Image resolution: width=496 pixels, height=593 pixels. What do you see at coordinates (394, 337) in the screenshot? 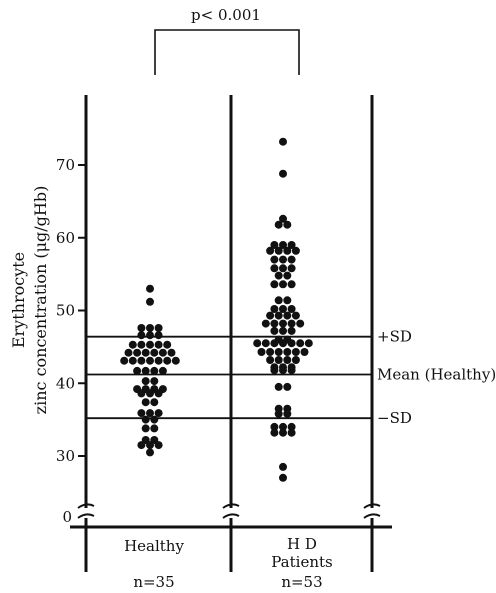
I see `reference-line-label: +SD` at bounding box center [394, 337].